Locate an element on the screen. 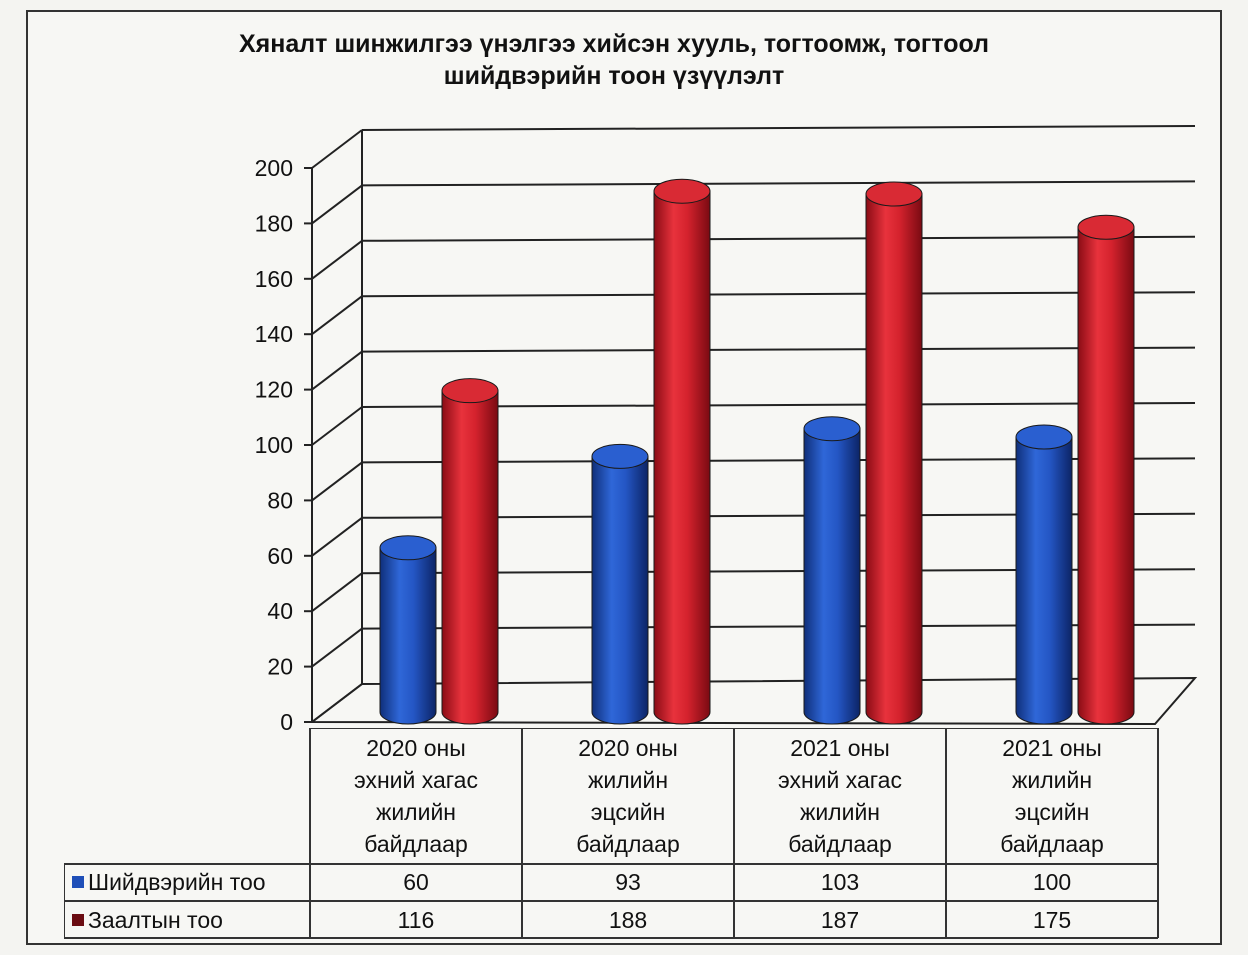 This screenshot has height=955, width=1248. legend-label: Шийдвэрийн тоо is located at coordinates (177, 881).